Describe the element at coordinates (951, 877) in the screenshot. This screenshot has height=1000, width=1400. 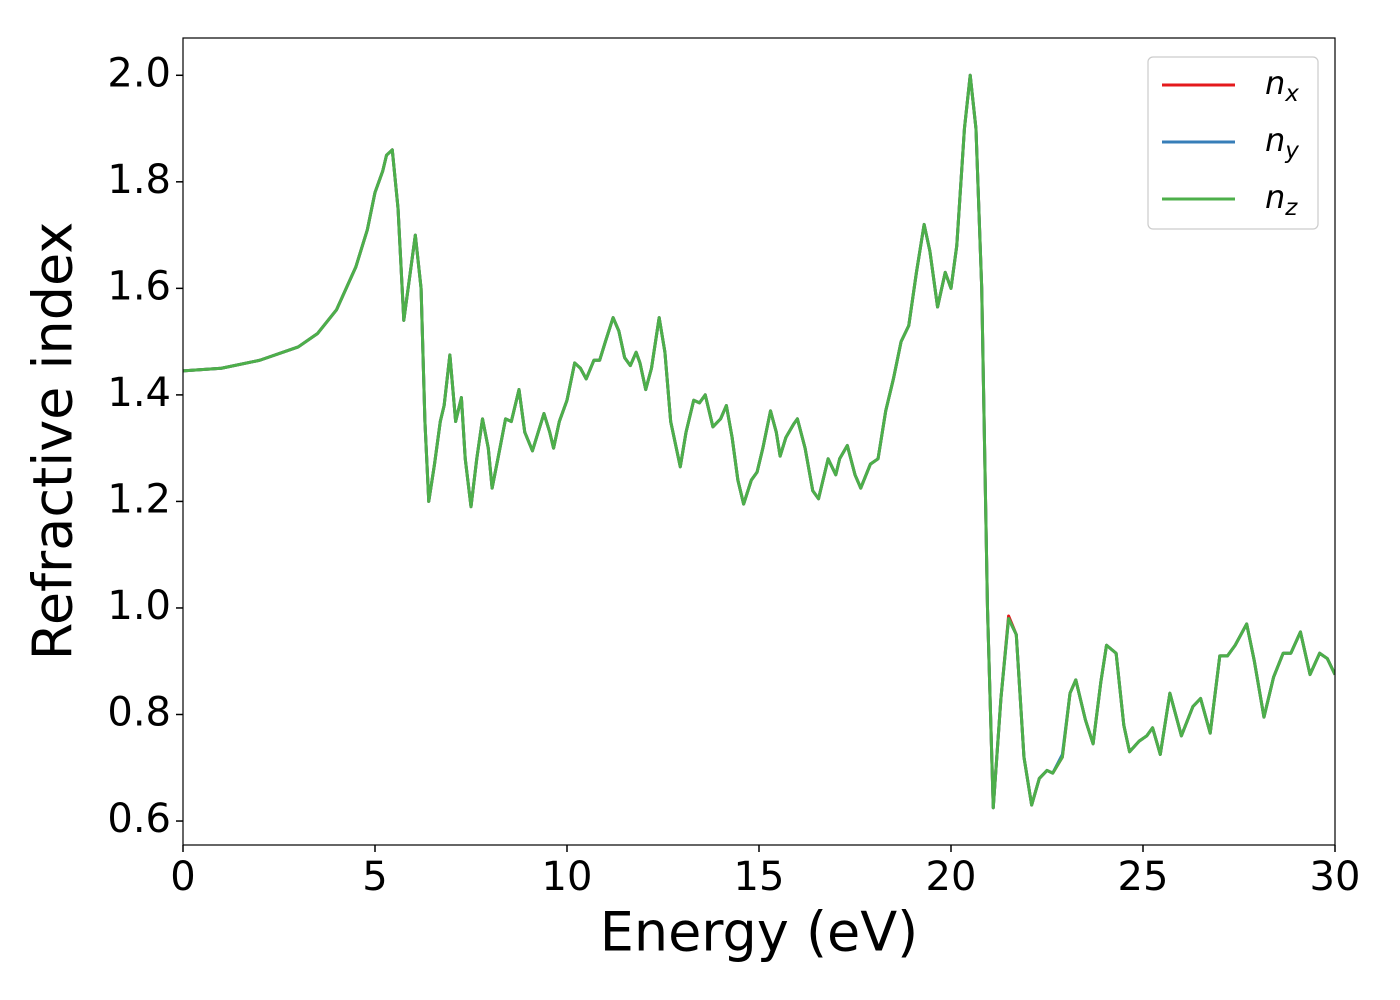
I see `x-tick-label: 20` at that location.